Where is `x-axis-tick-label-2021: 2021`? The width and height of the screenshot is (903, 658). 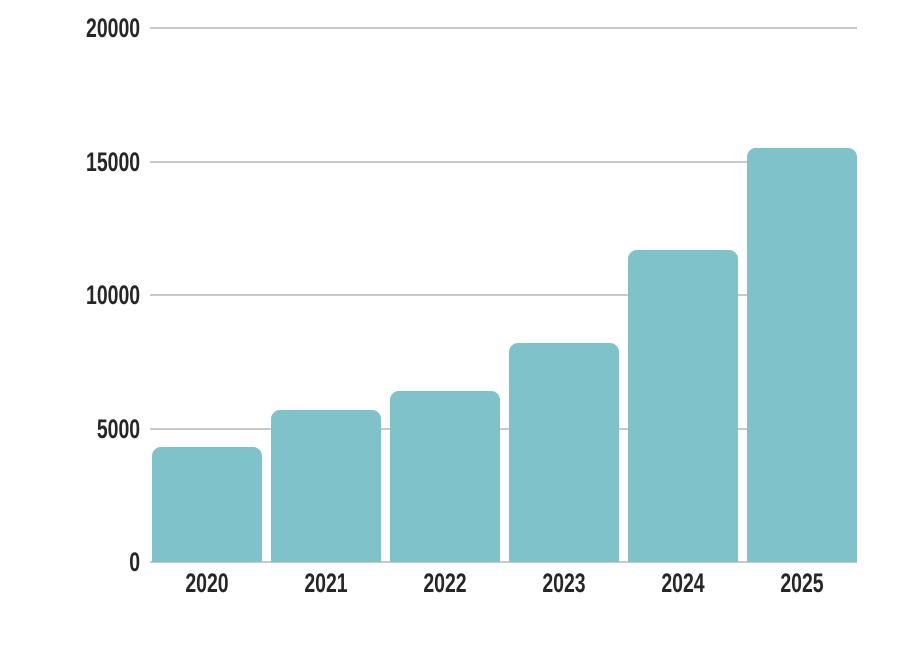 x-axis-tick-label-2021: 2021 is located at coordinates (326, 583).